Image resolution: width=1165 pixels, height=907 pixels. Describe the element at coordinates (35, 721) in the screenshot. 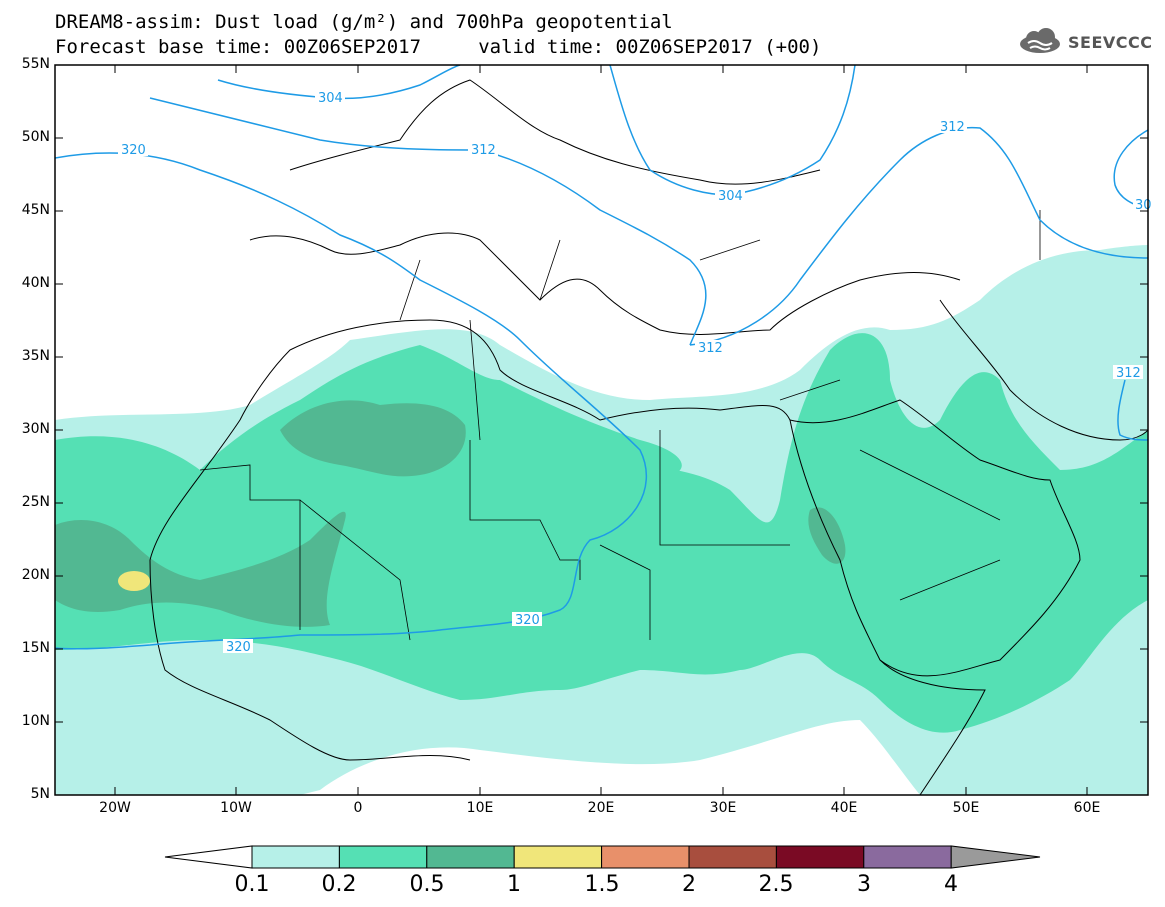

I see `lat-label: 10N` at that location.